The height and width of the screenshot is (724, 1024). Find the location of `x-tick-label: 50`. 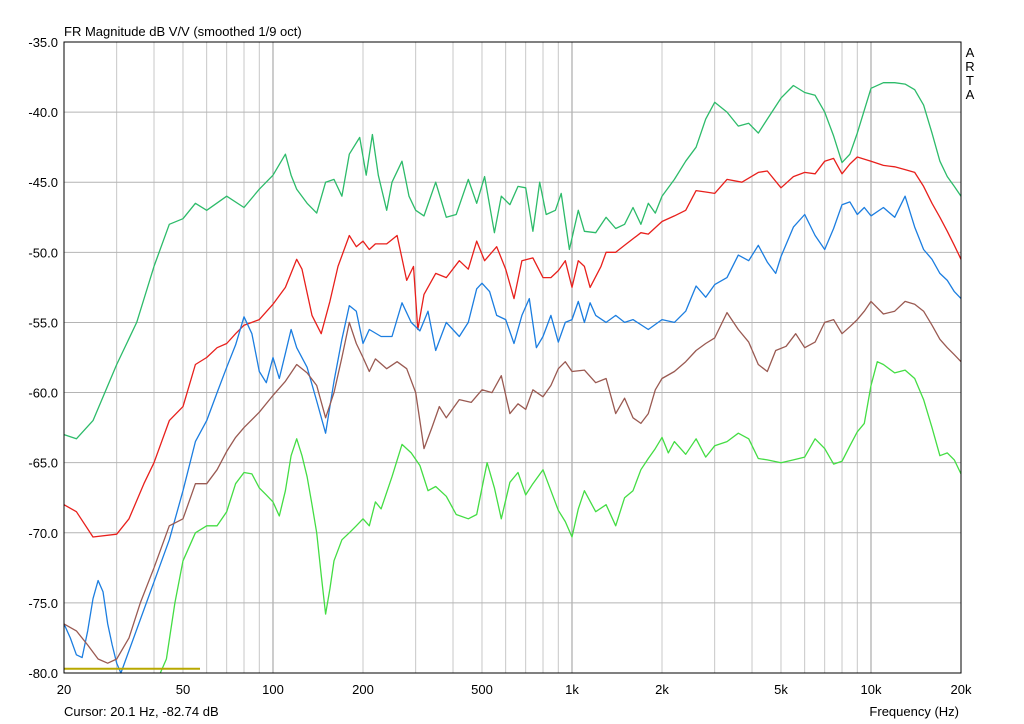

x-tick-label: 50 is located at coordinates (183, 689).